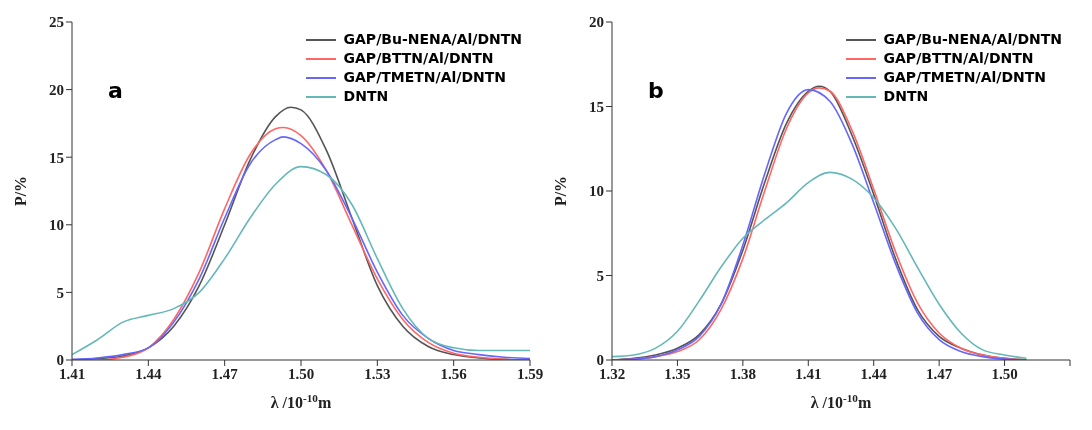  I want to click on y-tick-label: 25, so click(56, 22).